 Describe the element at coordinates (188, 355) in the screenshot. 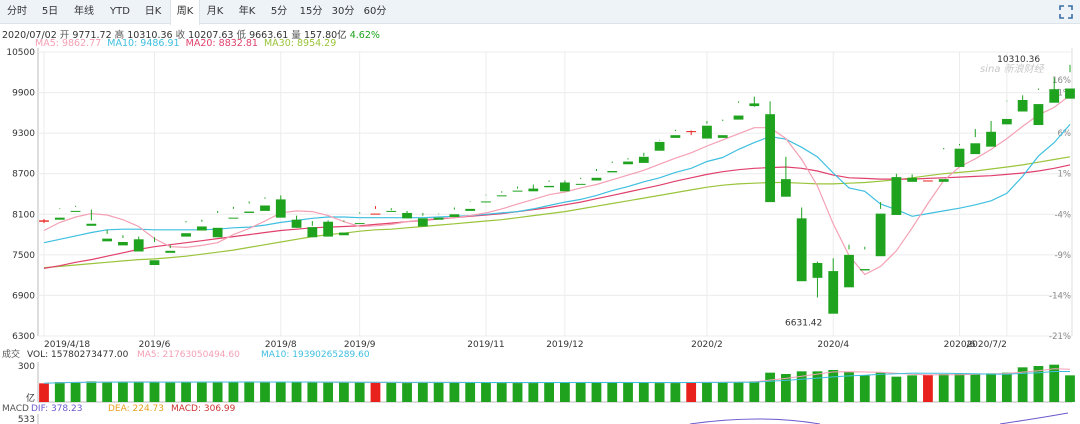

I see `volume-ma5-text: MA5: 21763050494.60` at that location.